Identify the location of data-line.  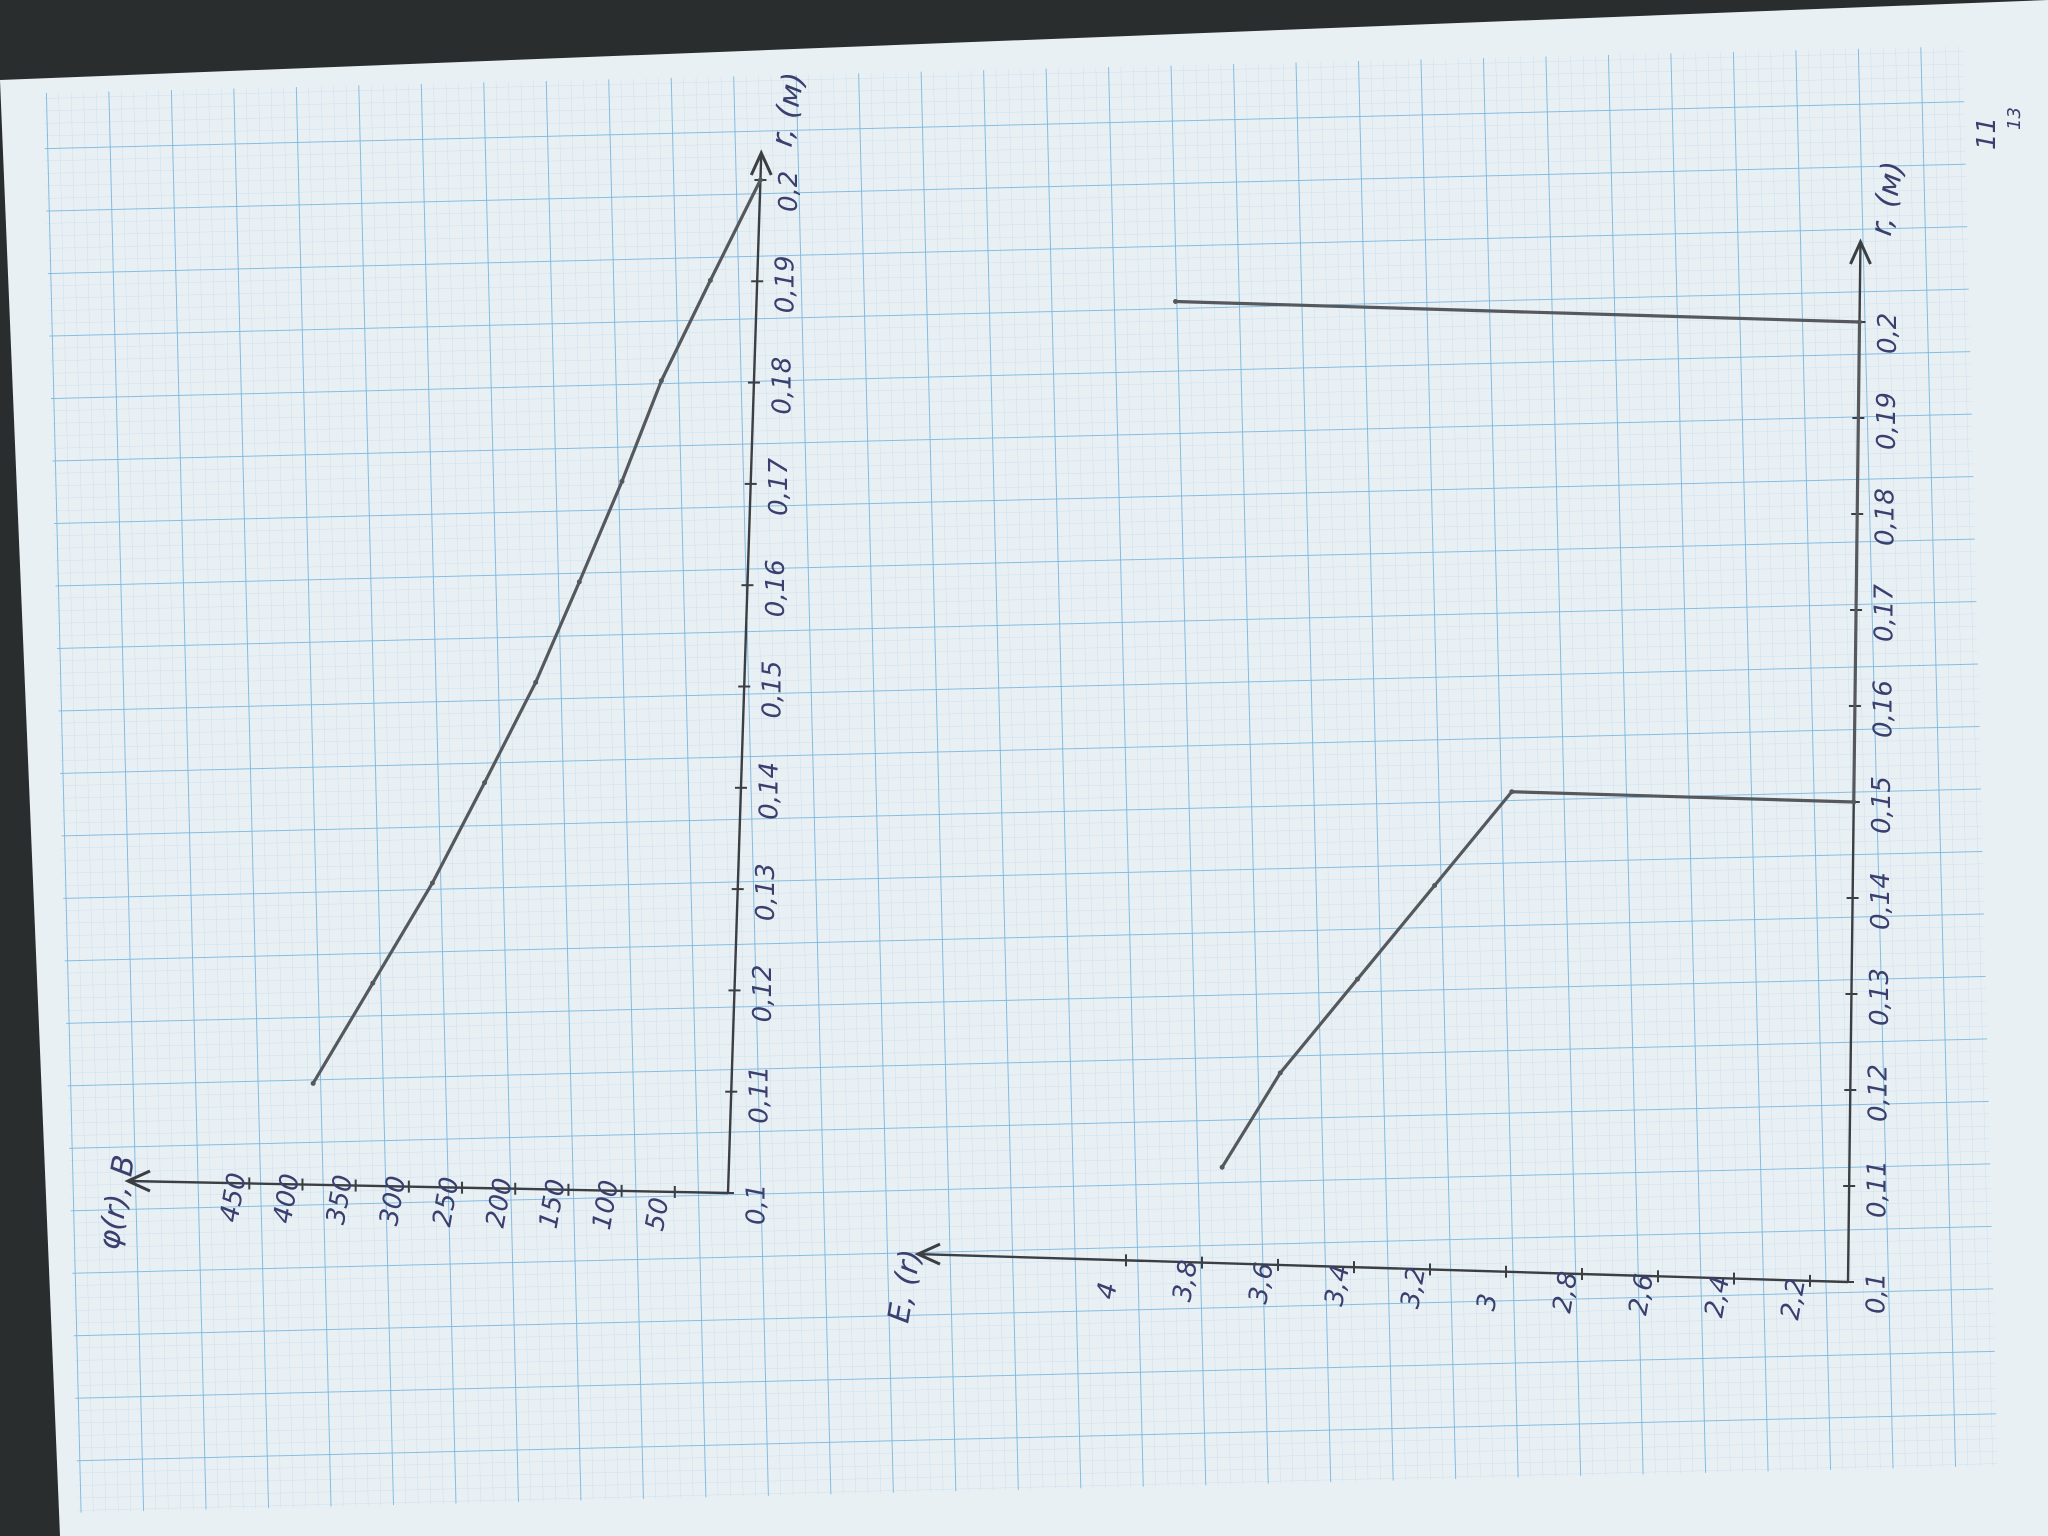
(536, 632).